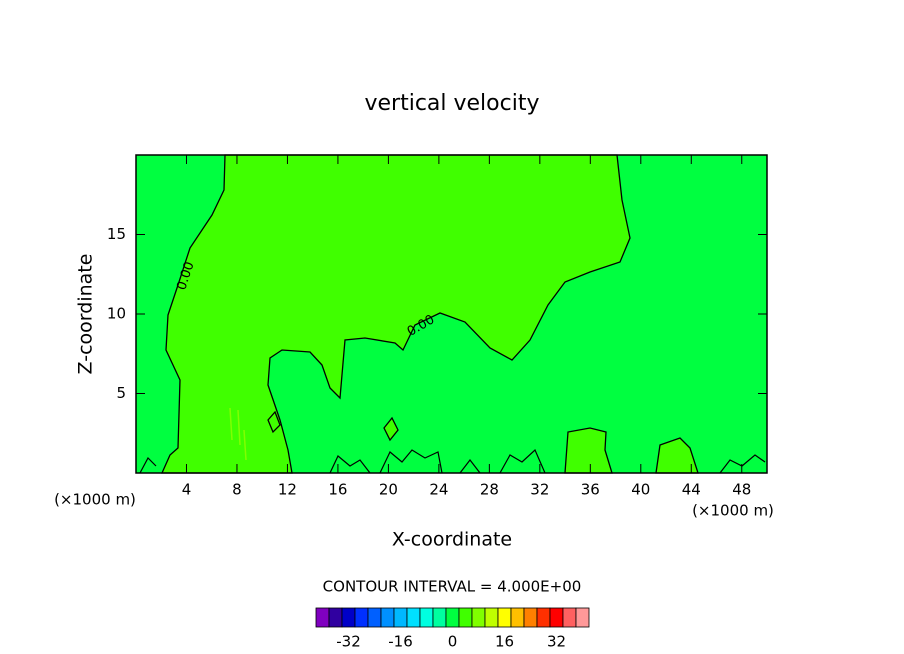 The width and height of the screenshot is (904, 654). Describe the element at coordinates (348, 642) in the screenshot. I see `colorbar-tick-label: -32` at that location.